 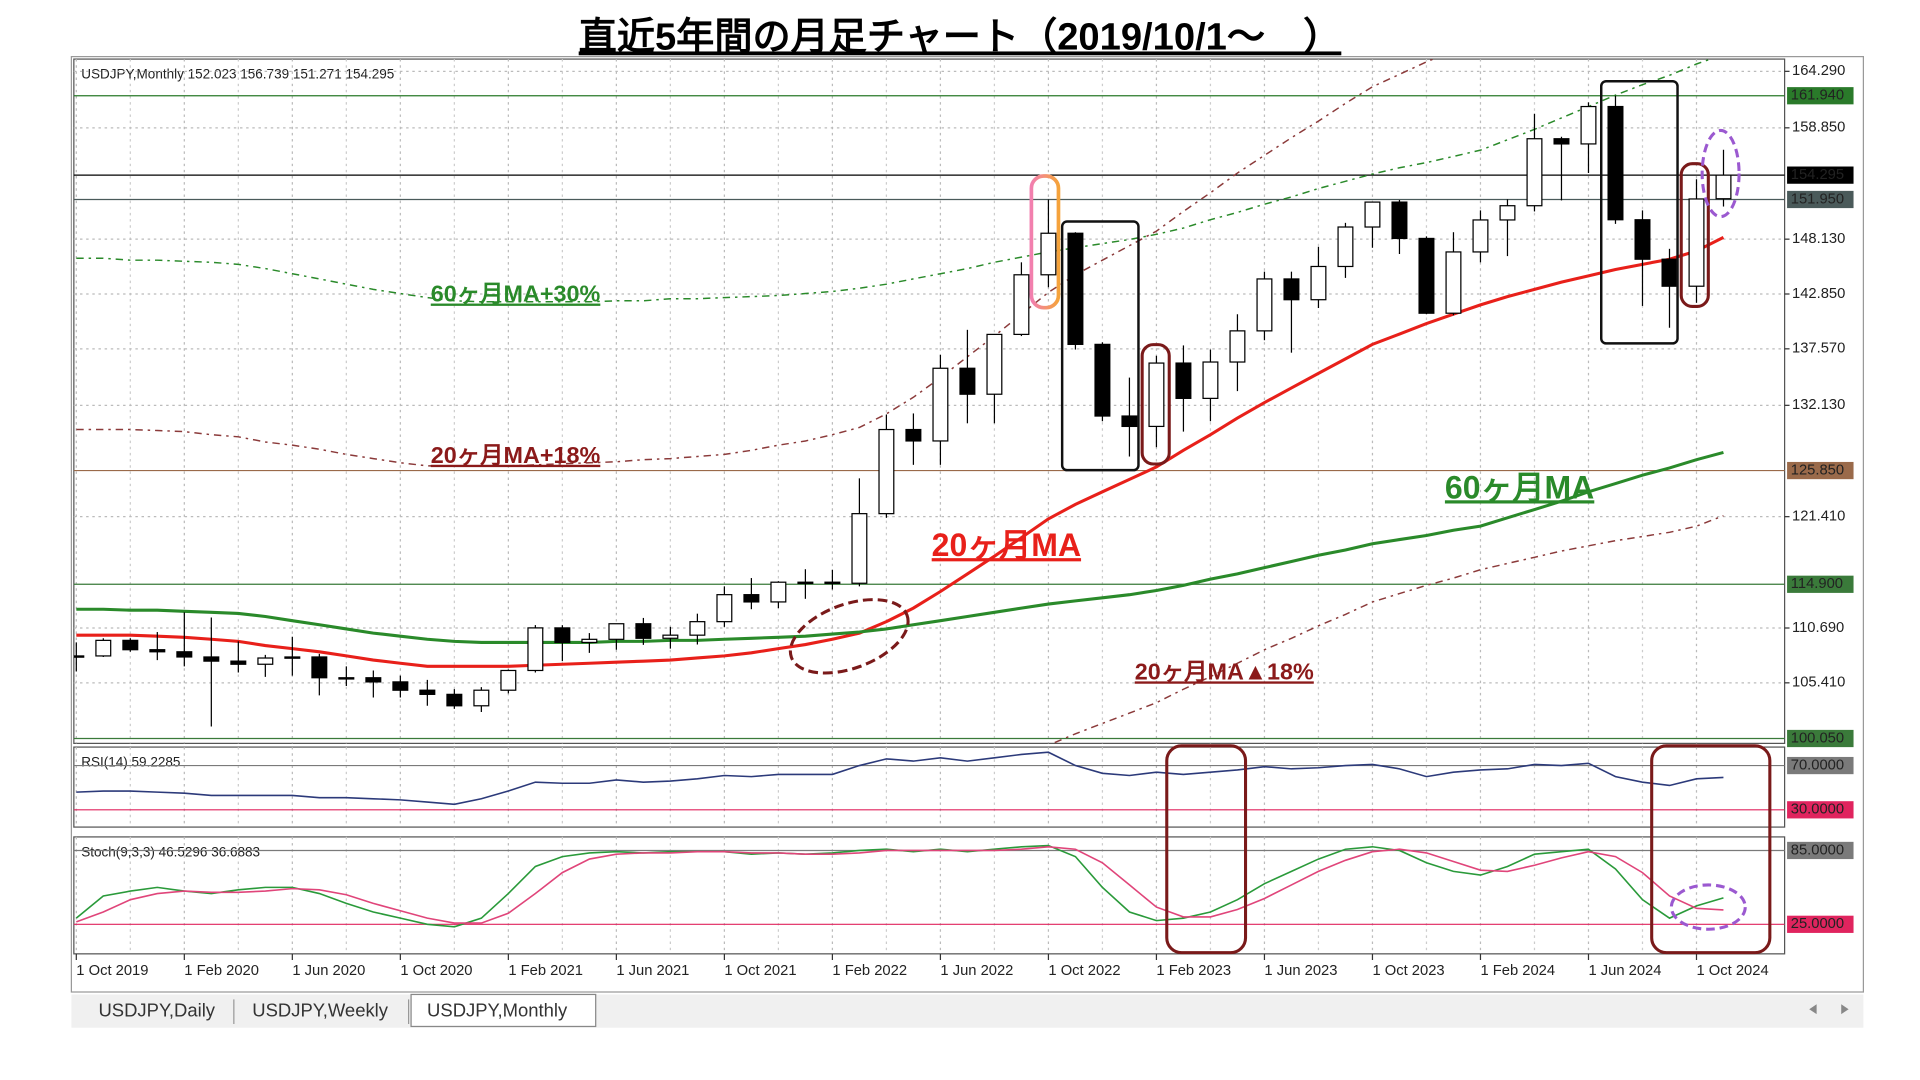 I want to click on x-tick-label: 1 Jun 2023, so click(x=1300, y=971).